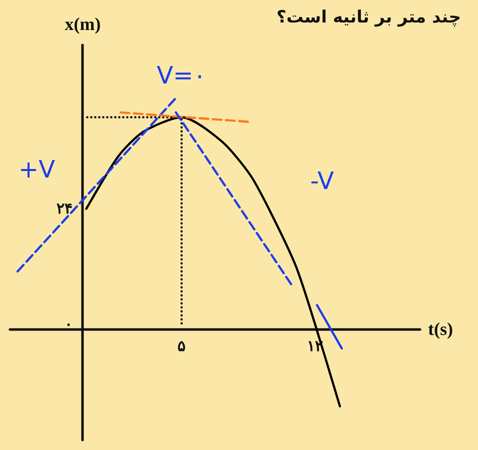 The width and height of the screenshot is (478, 450). What do you see at coordinates (322, 181) in the screenshot?
I see `annotation: -V` at bounding box center [322, 181].